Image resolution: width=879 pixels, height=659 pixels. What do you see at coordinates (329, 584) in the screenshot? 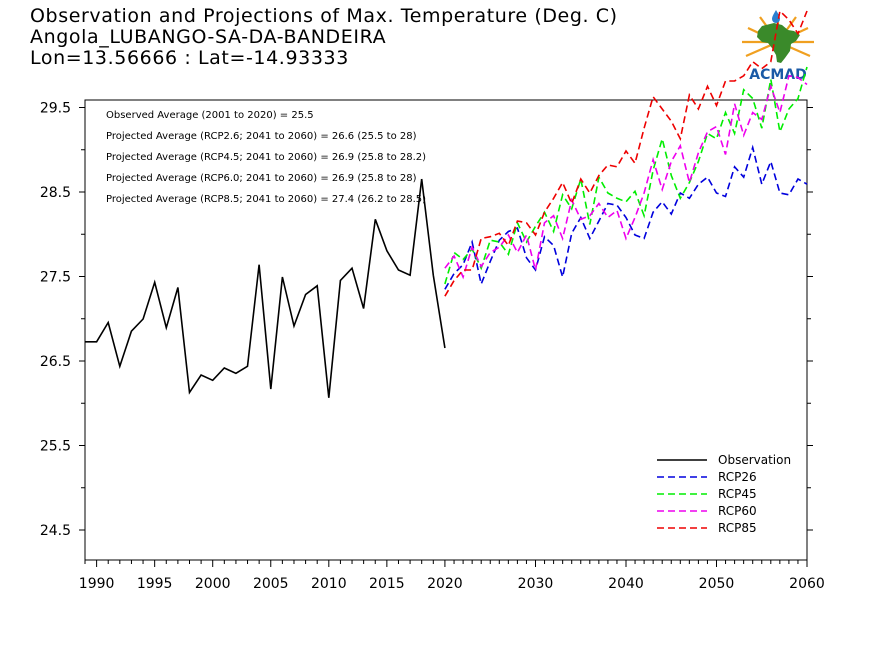
I see `x-tick-label: 2010` at bounding box center [329, 584].